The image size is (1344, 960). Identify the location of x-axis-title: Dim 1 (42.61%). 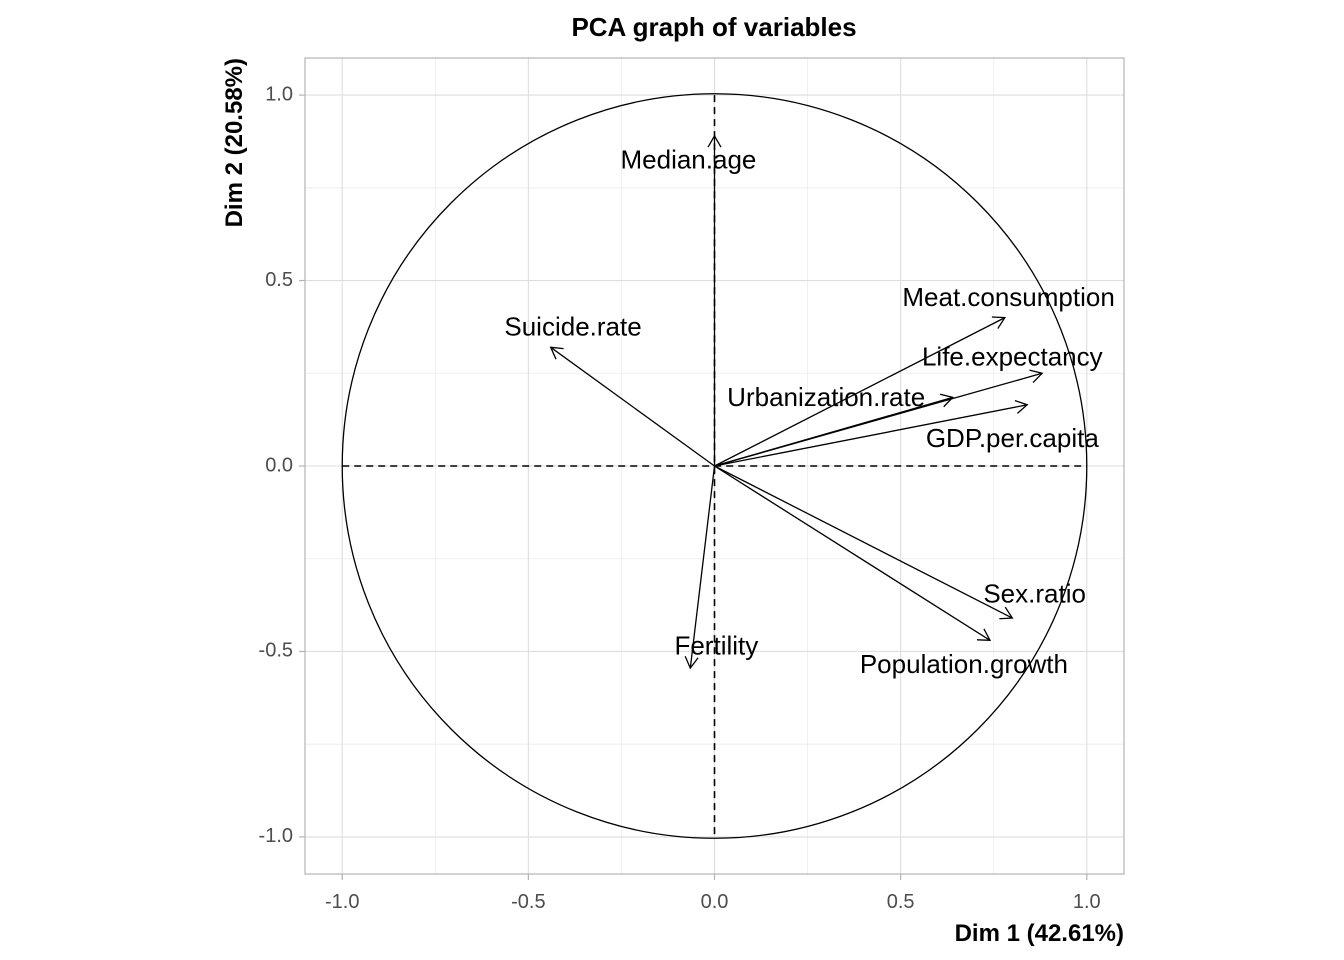
(1039, 933).